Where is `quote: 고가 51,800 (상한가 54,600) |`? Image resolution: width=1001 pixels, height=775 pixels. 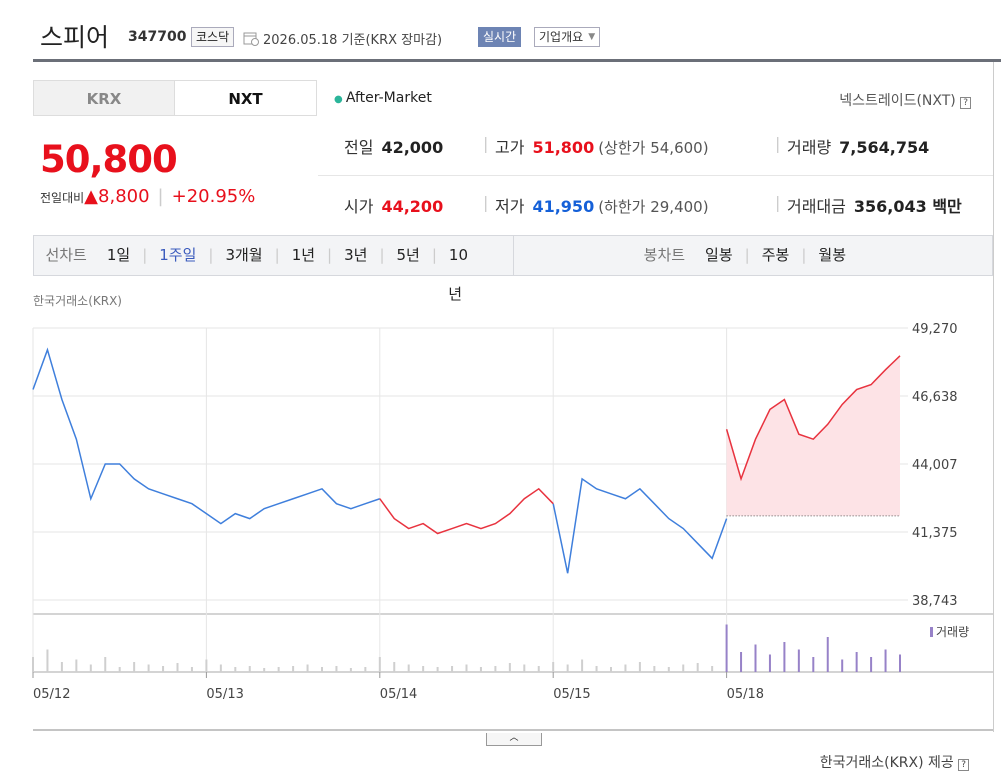 quote: 고가 51,800 (상한가 54,600) | is located at coordinates (596, 146).